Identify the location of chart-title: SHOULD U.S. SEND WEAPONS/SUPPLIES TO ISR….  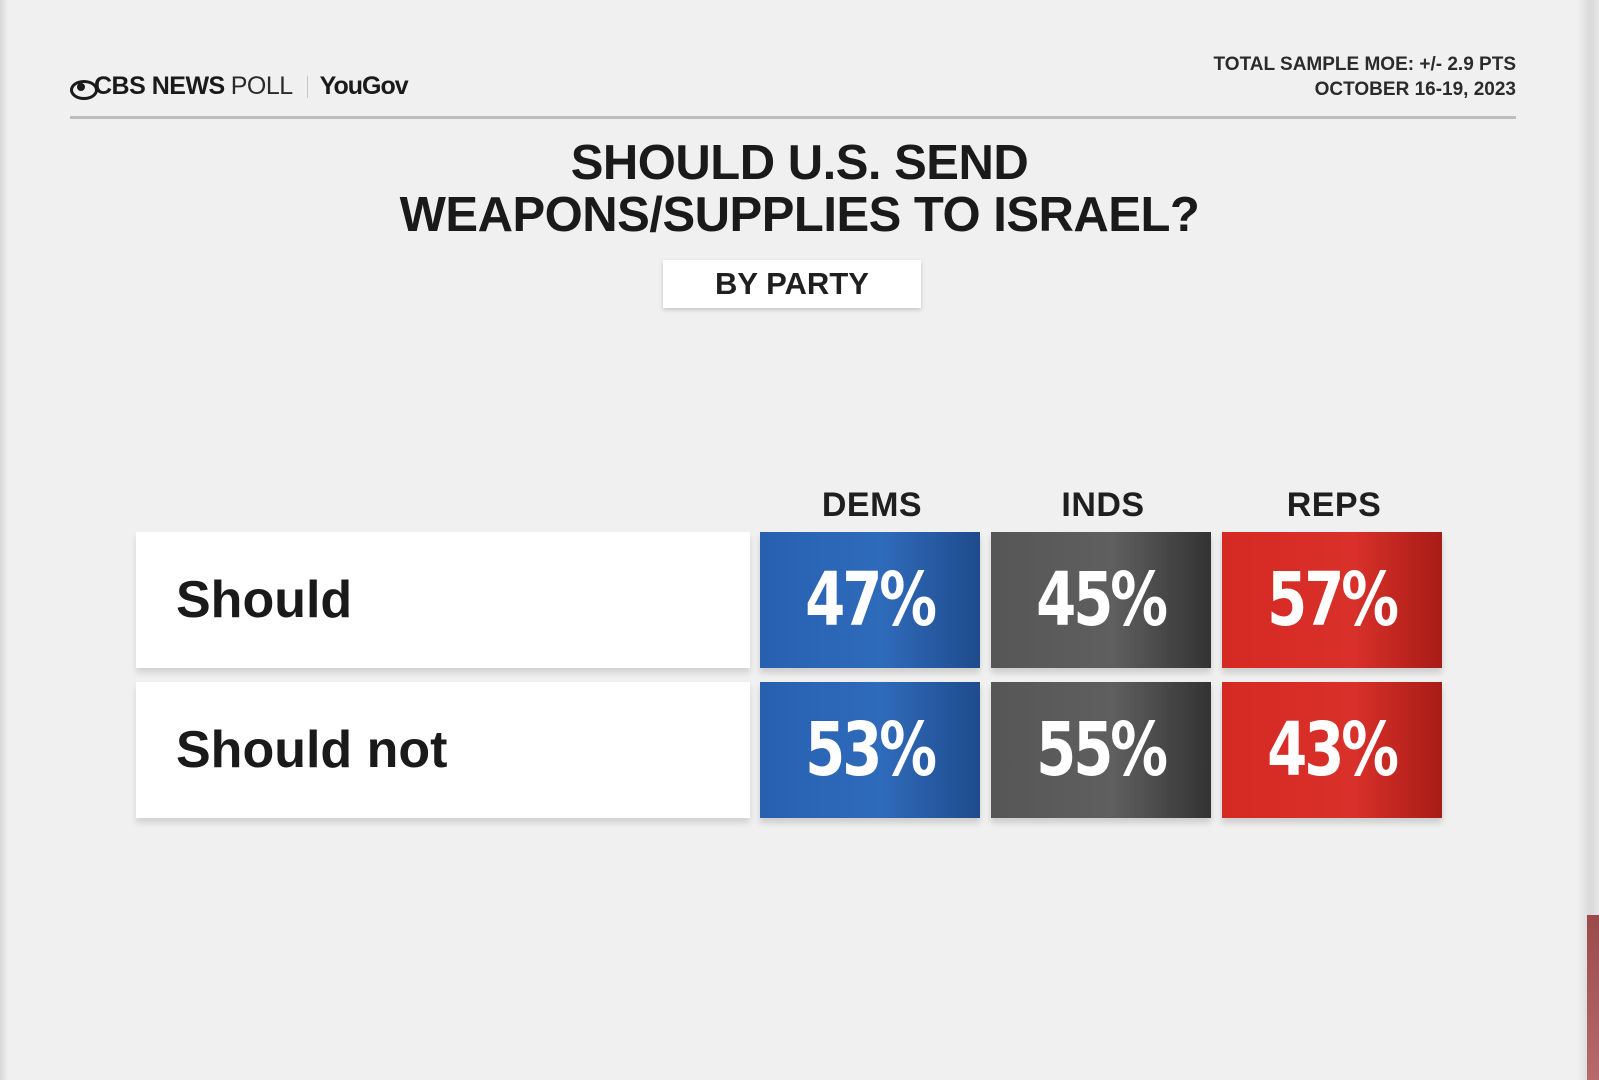
(799, 189).